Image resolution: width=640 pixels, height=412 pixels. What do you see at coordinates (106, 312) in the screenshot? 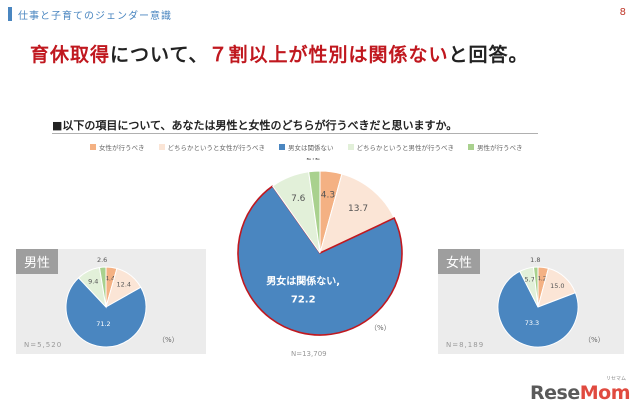
I see `male-slice-none` at bounding box center [106, 312].